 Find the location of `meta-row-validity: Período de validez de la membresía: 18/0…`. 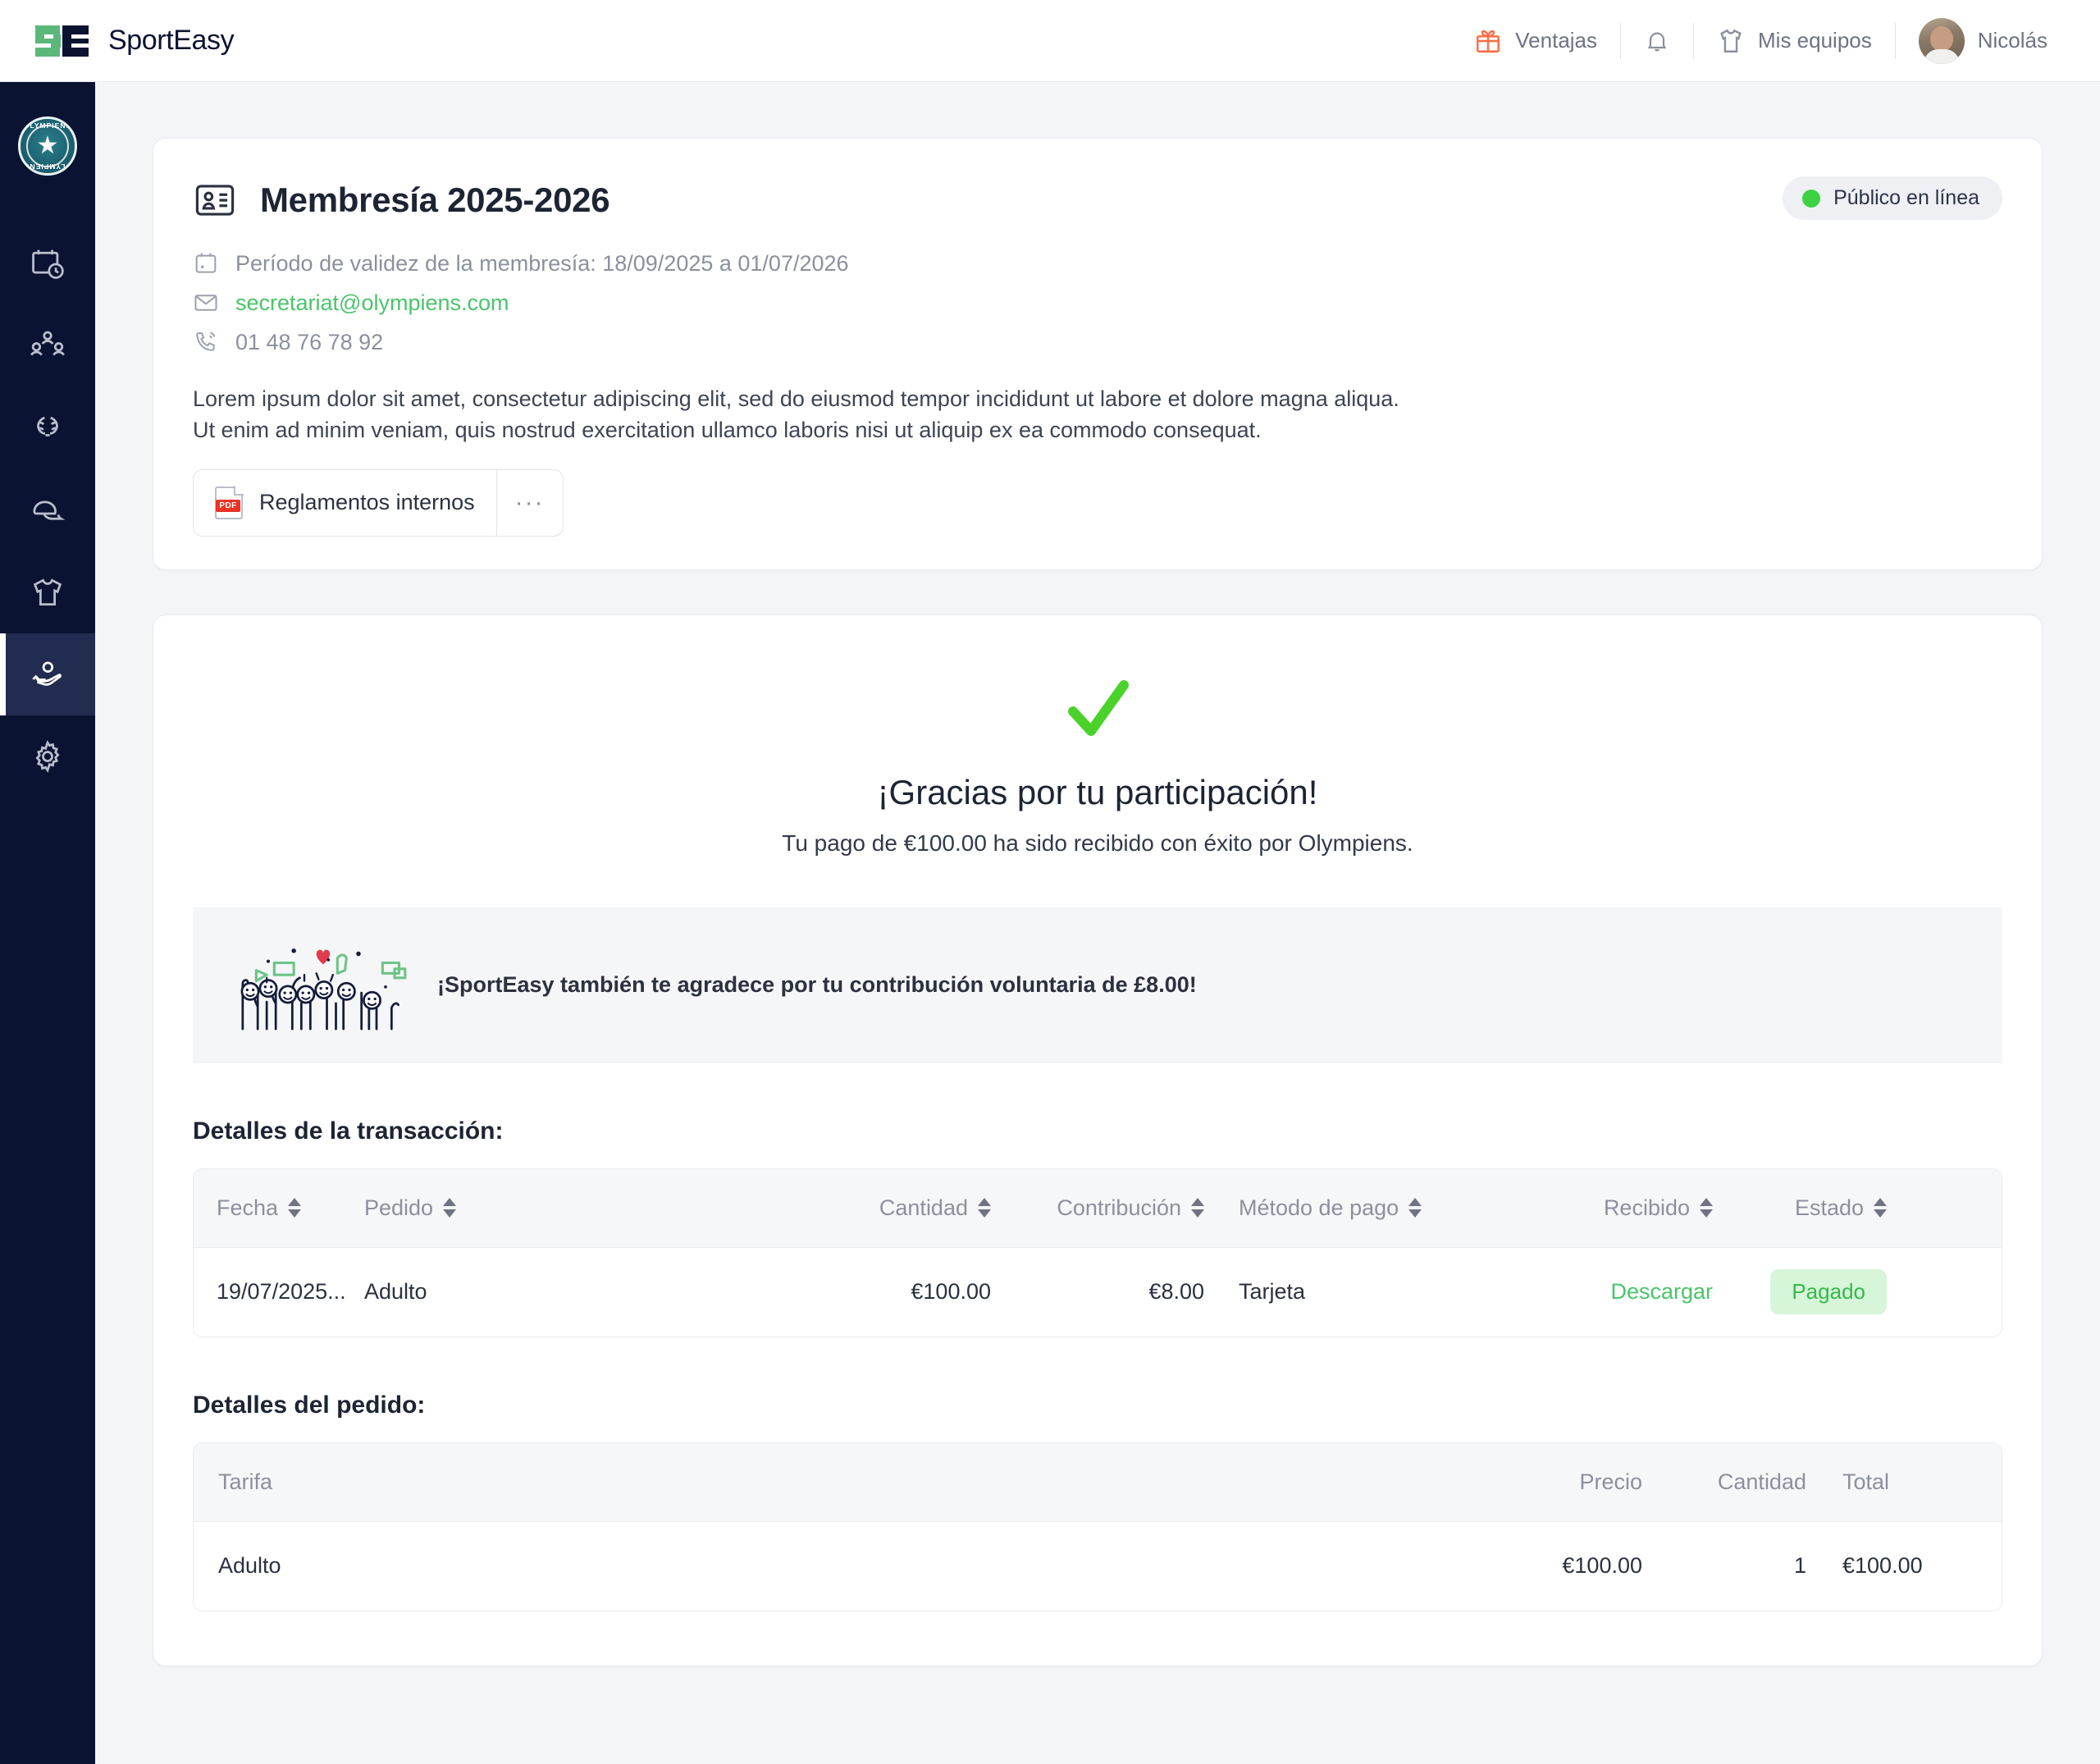

meta-row-validity: Período de validez de la membresía: 18/0… is located at coordinates (1097, 263).